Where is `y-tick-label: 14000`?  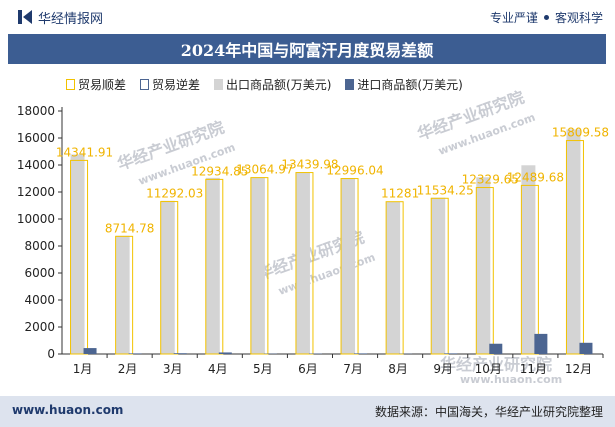 y-tick-label: 14000 is located at coordinates (36, 165).